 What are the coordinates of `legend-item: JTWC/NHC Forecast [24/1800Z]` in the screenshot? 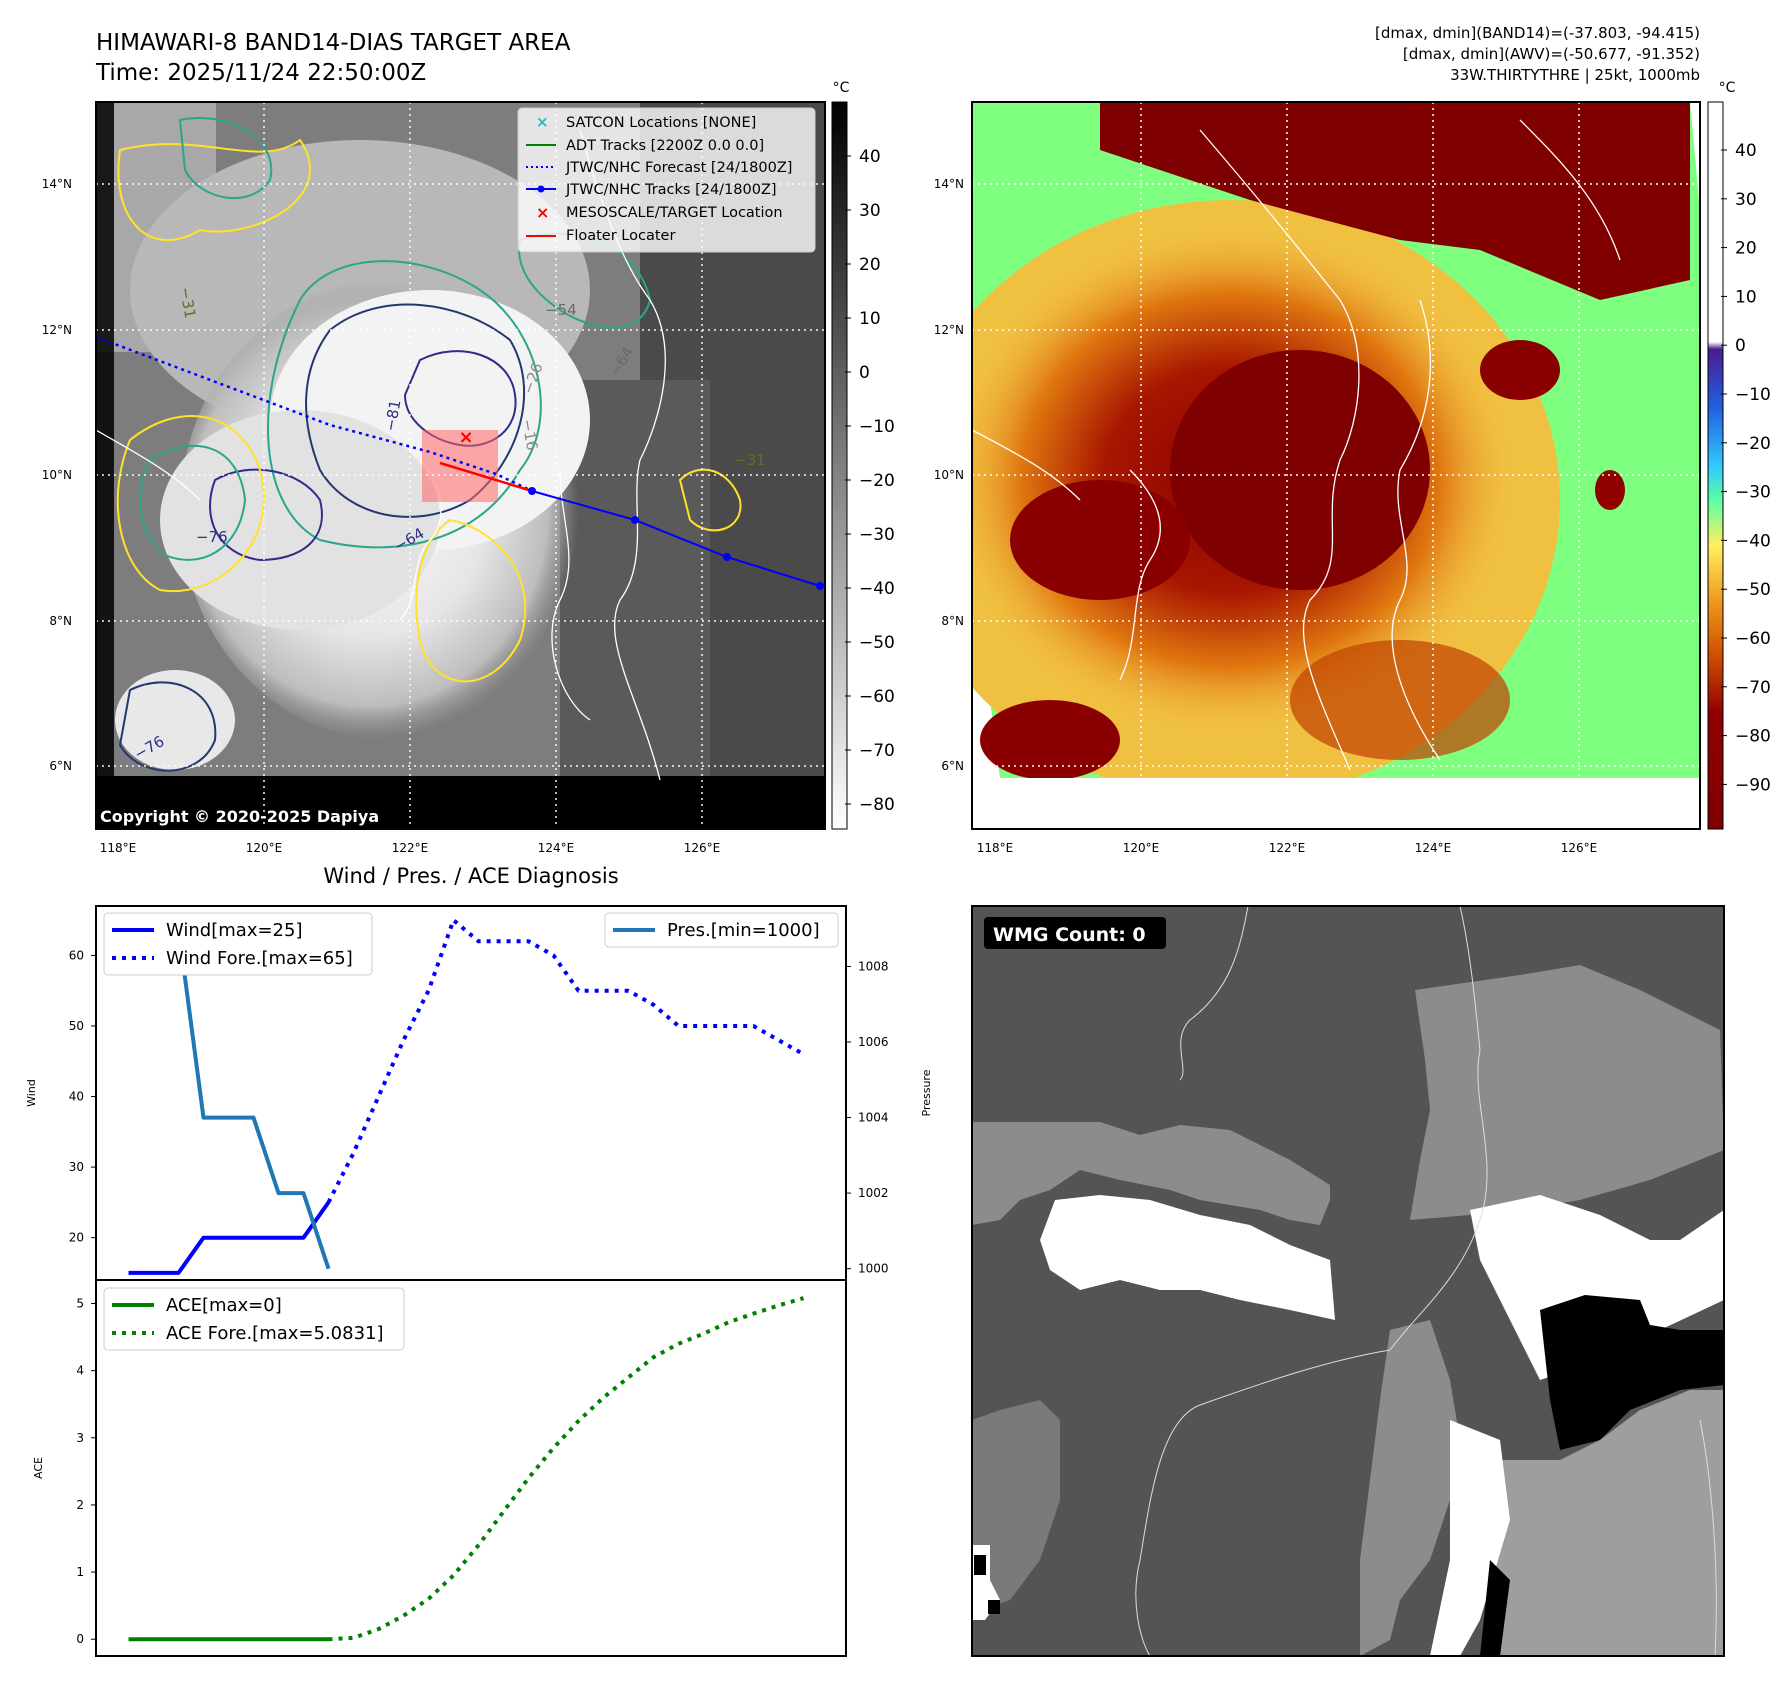 It's located at (678, 168).